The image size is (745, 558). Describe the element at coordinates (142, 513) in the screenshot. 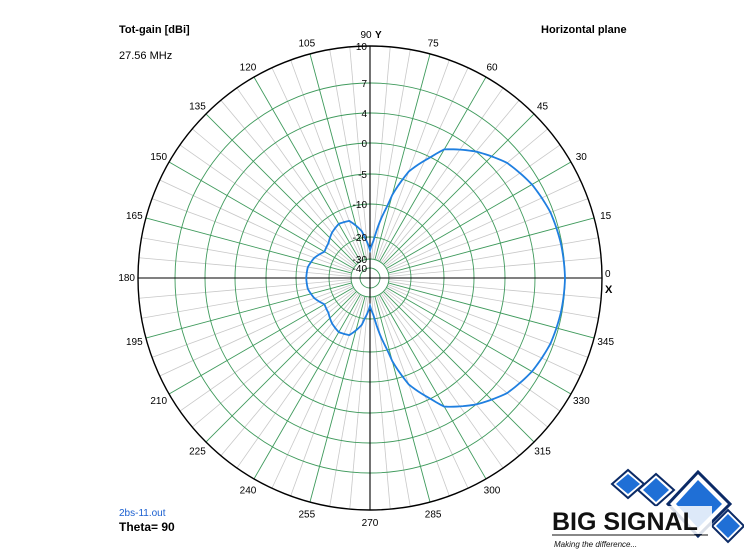

I see `file-name-link: 2bs-11.out` at that location.